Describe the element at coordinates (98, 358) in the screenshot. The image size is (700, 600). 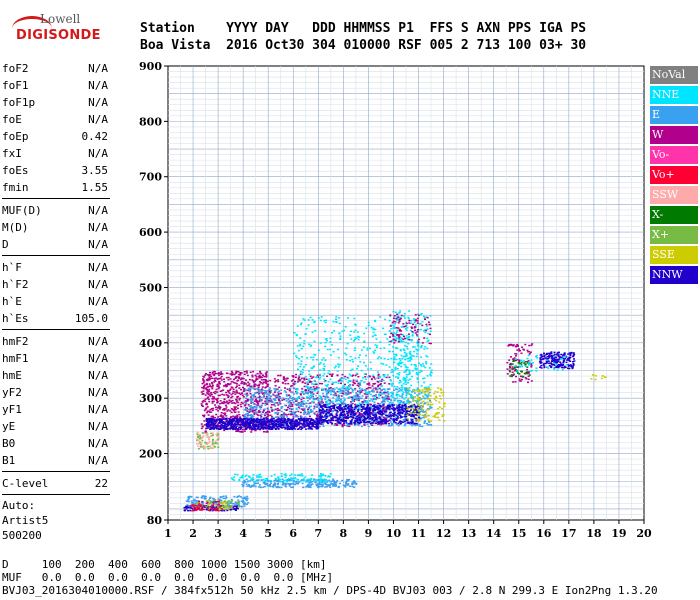
I see `param-value: N/A` at that location.